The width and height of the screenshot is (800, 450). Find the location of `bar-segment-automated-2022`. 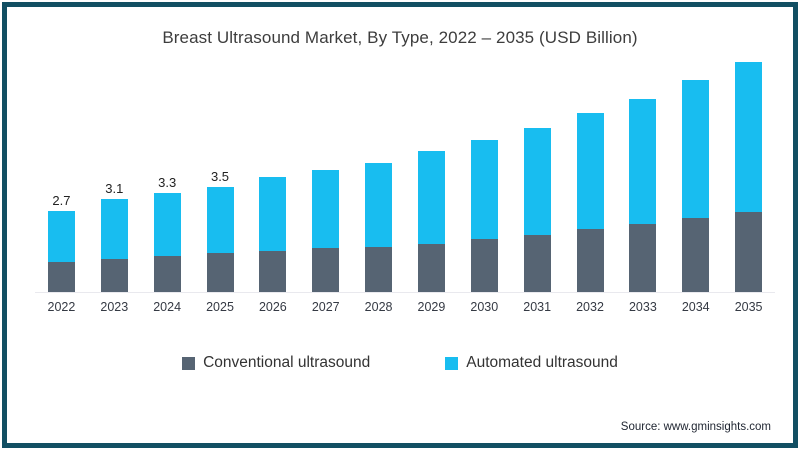

bar-segment-automated-2022 is located at coordinates (61, 236).